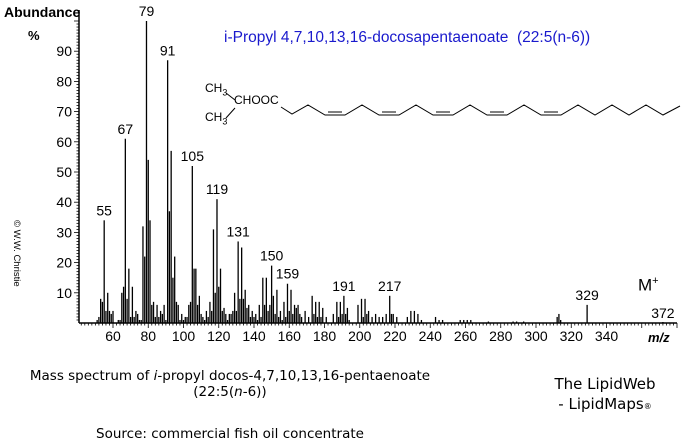 The image size is (682, 446). Describe the element at coordinates (193, 156) in the screenshot. I see `peak-label: 105` at that location.